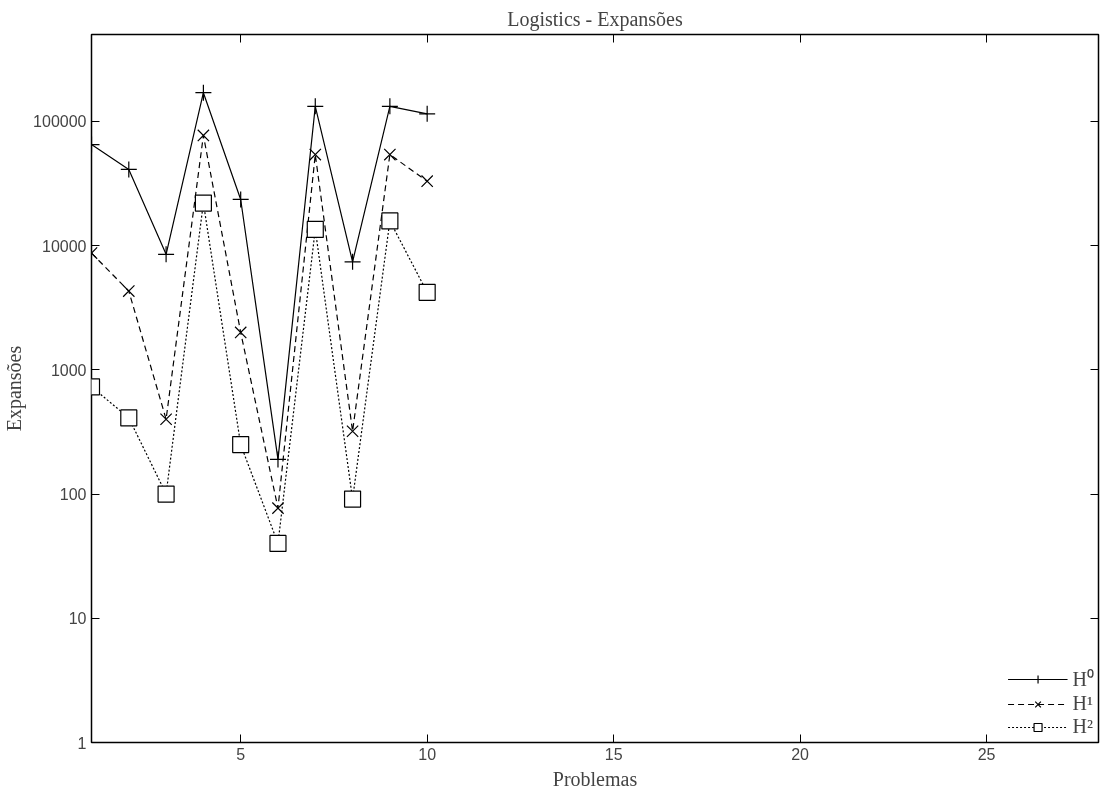 The height and width of the screenshot is (792, 1100). What do you see at coordinates (427, 754) in the screenshot?
I see `x-tick-label: 10` at bounding box center [427, 754].